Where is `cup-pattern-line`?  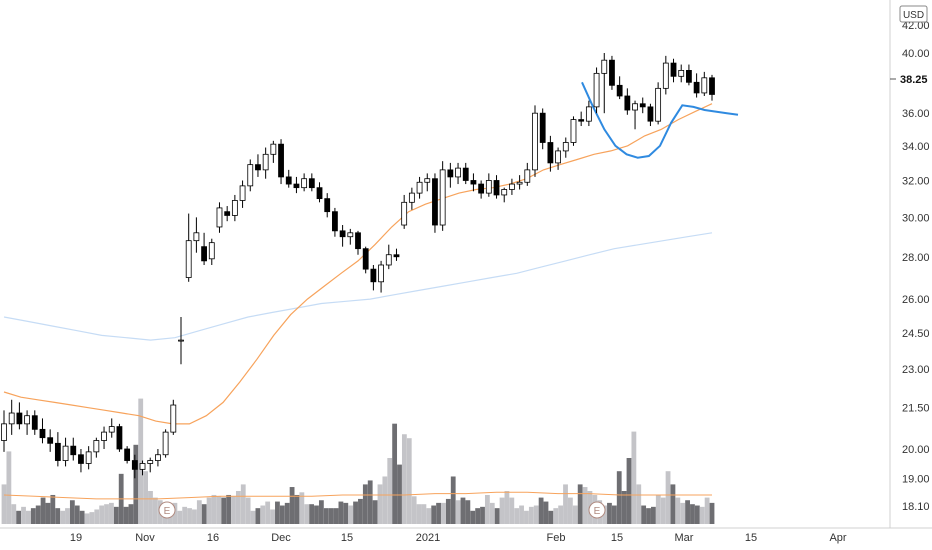
cup-pattern-line is located at coordinates (660, 120).